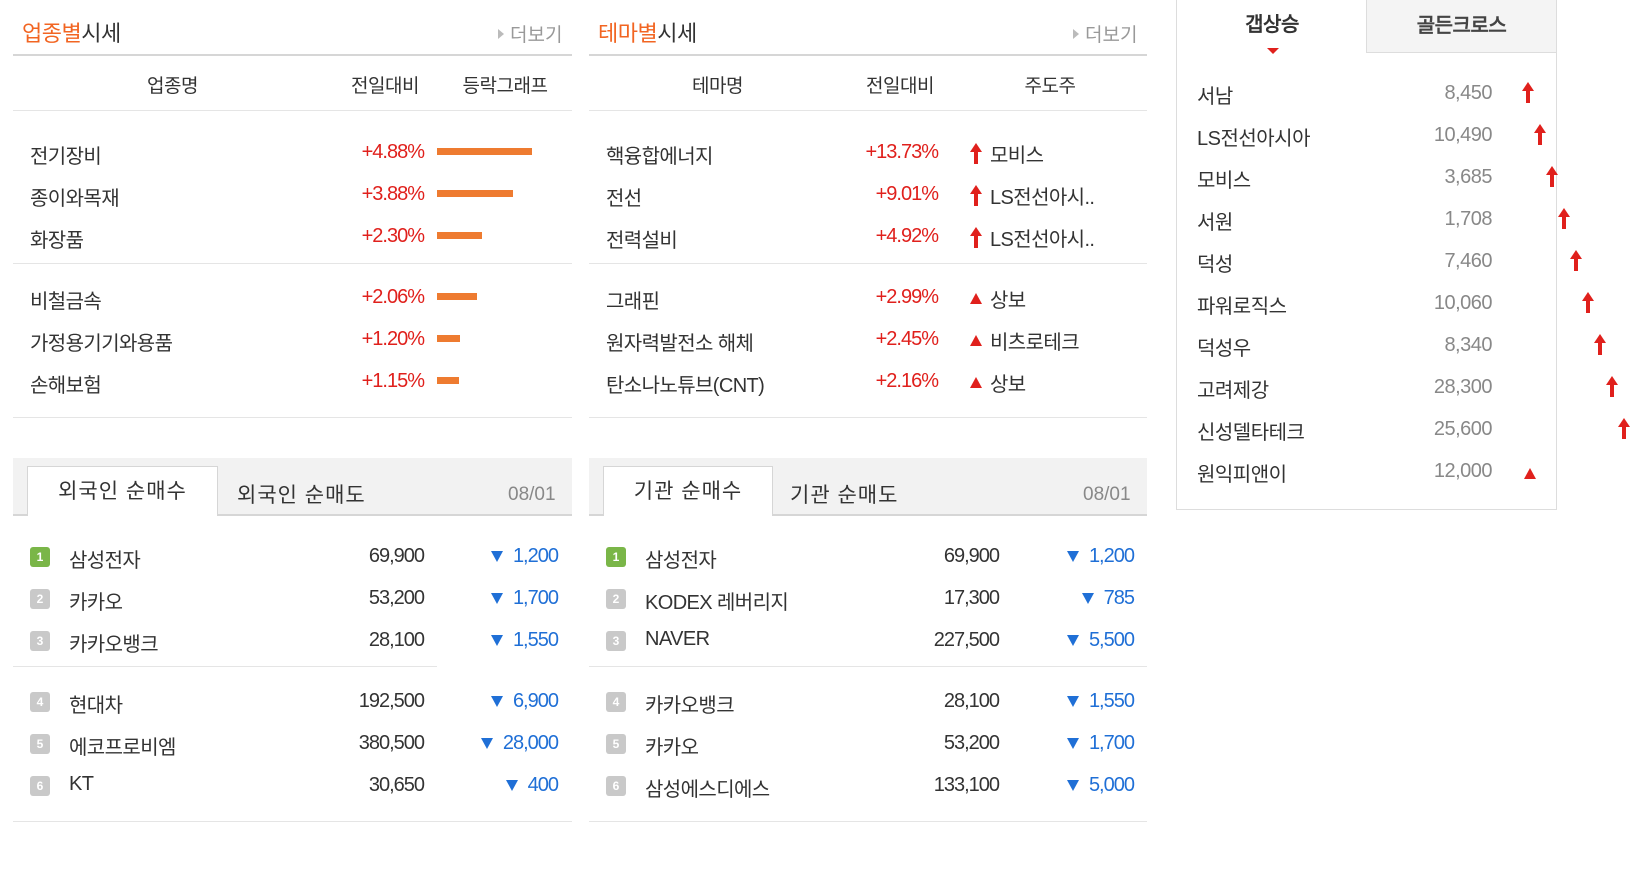 The image size is (1646, 880). What do you see at coordinates (1463, 471) in the screenshot?
I see `stock-price: 12,000` at bounding box center [1463, 471].